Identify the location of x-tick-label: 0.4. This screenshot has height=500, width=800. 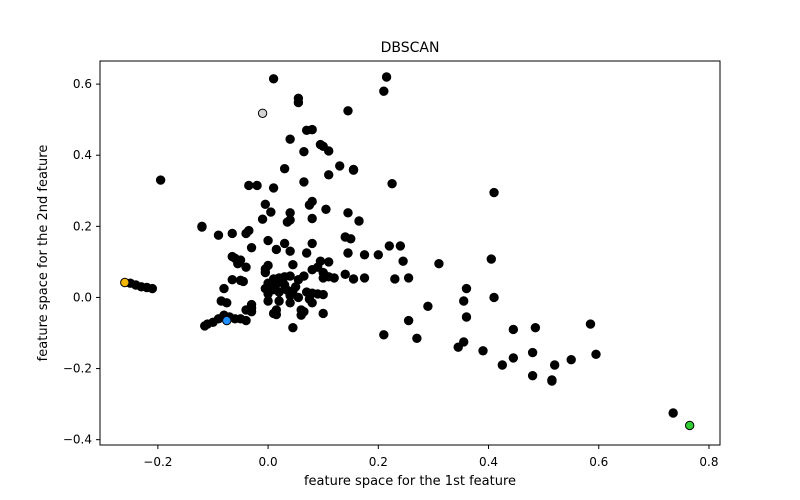
(488, 462).